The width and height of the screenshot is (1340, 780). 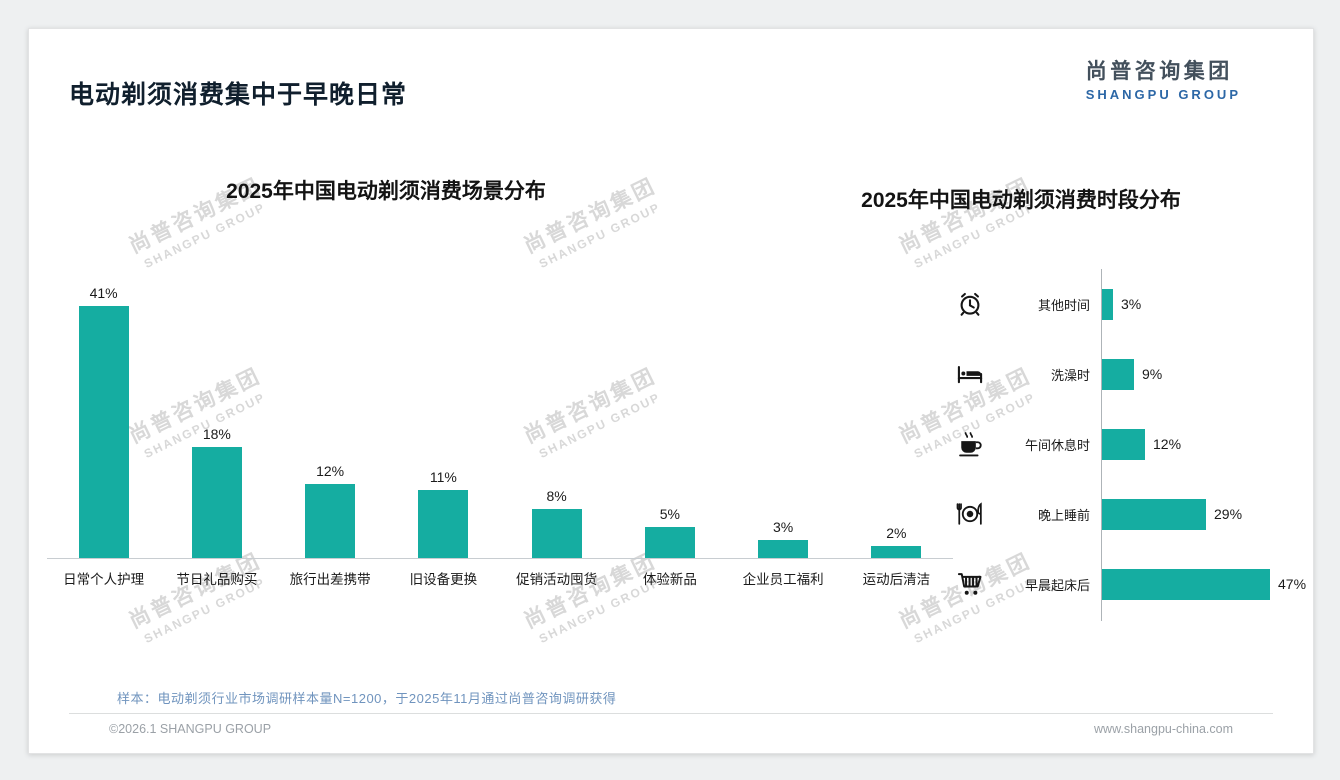 I want to click on scene-bar-value: 2%, so click(x=896, y=533).